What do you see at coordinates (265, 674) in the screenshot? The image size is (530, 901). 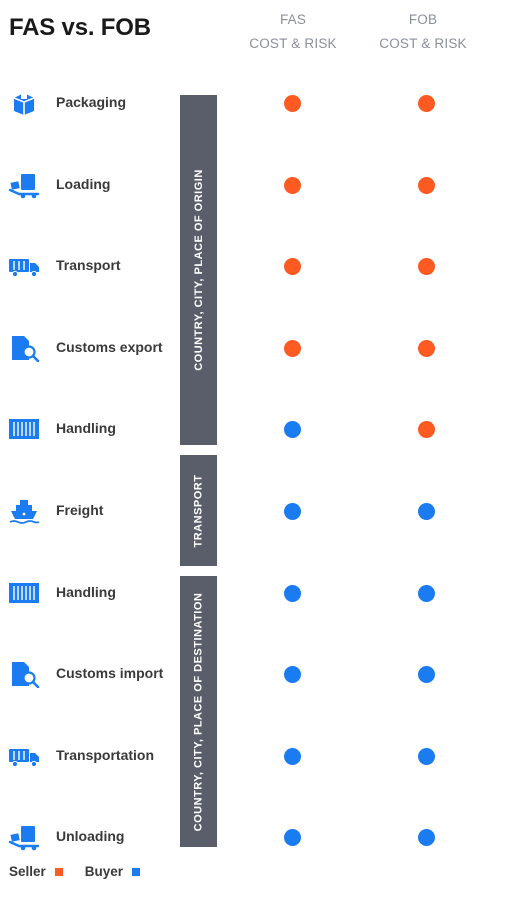 I see `table-row: Customs import` at bounding box center [265, 674].